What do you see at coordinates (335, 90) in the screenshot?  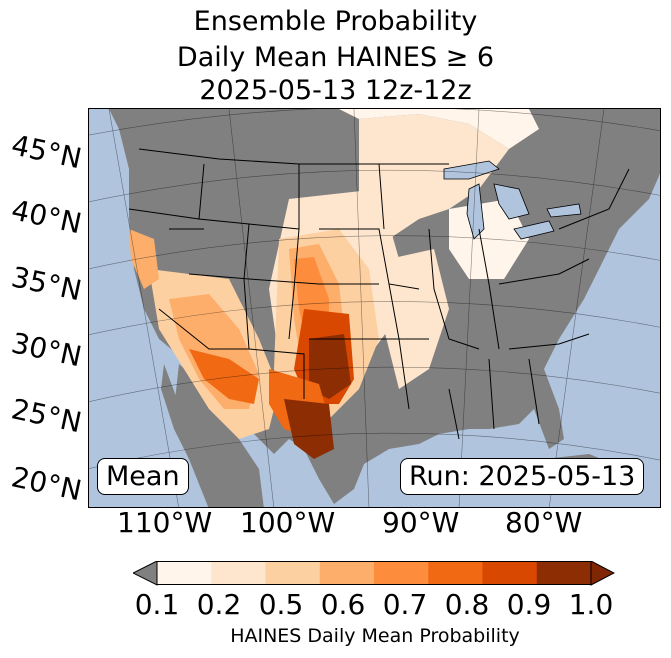 I see `title-line-3: 2025-05-13 12z-12z` at bounding box center [335, 90].